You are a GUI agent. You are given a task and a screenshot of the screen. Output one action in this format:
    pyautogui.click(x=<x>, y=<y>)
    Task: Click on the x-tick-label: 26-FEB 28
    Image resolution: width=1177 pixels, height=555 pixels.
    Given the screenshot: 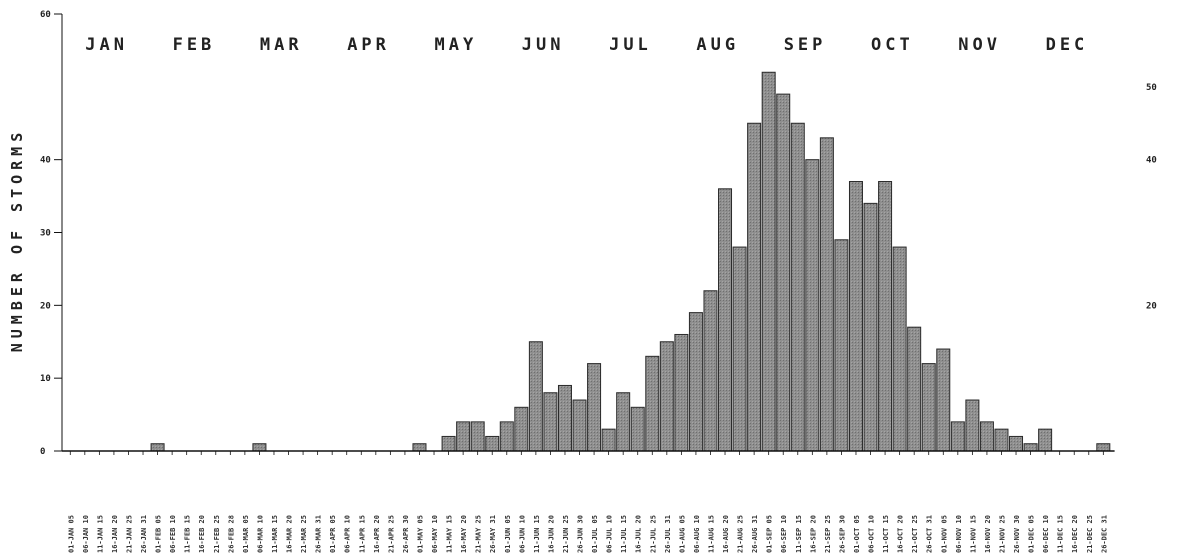 What is the action you would take?
    pyautogui.click(x=231, y=534)
    